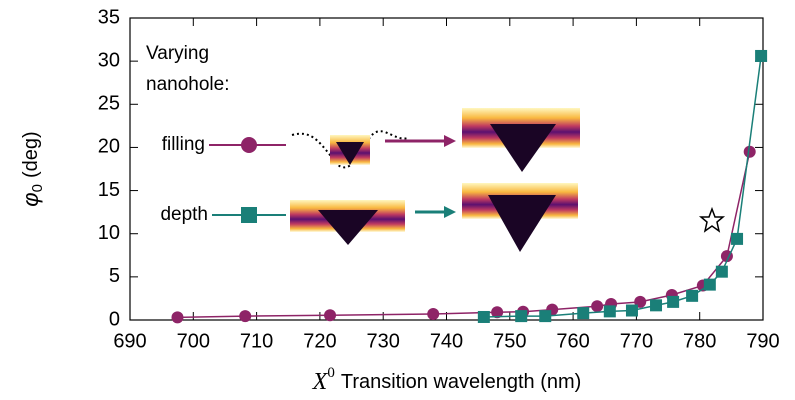 Image resolution: width=795 pixels, height=400 pixels. Describe the element at coordinates (320, 382) in the screenshot. I see `x-label-symbol: X` at that location.